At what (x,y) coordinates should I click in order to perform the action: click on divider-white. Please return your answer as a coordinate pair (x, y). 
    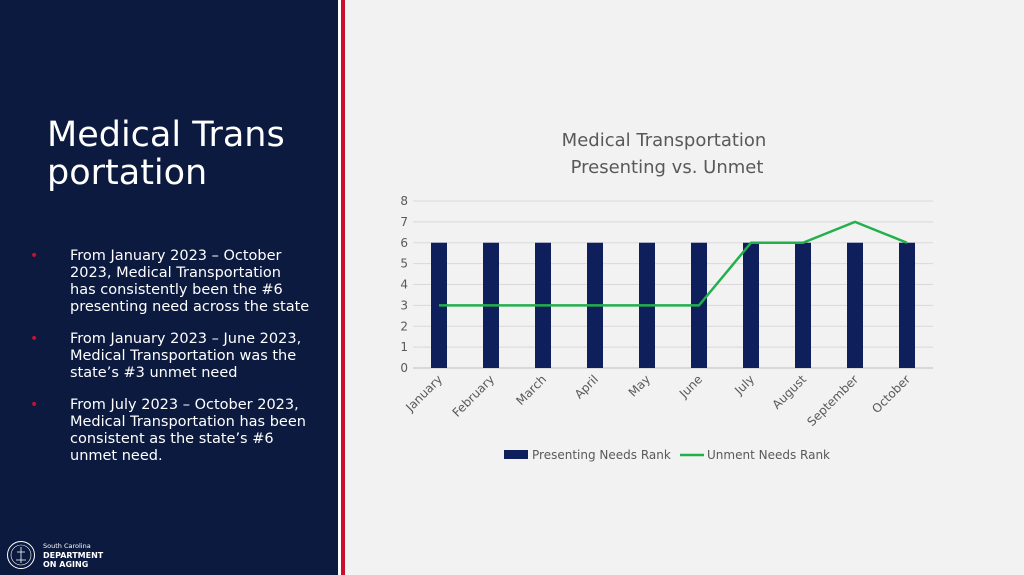
    Looking at the image, I should click on (339, 287).